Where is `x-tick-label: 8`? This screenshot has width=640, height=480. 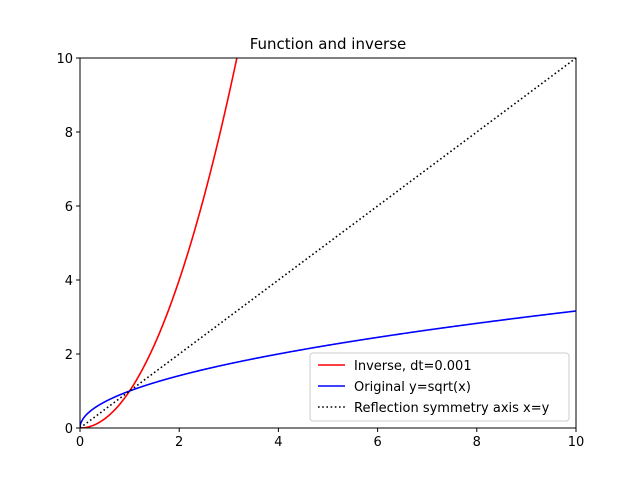 x-tick-label: 8 is located at coordinates (477, 442).